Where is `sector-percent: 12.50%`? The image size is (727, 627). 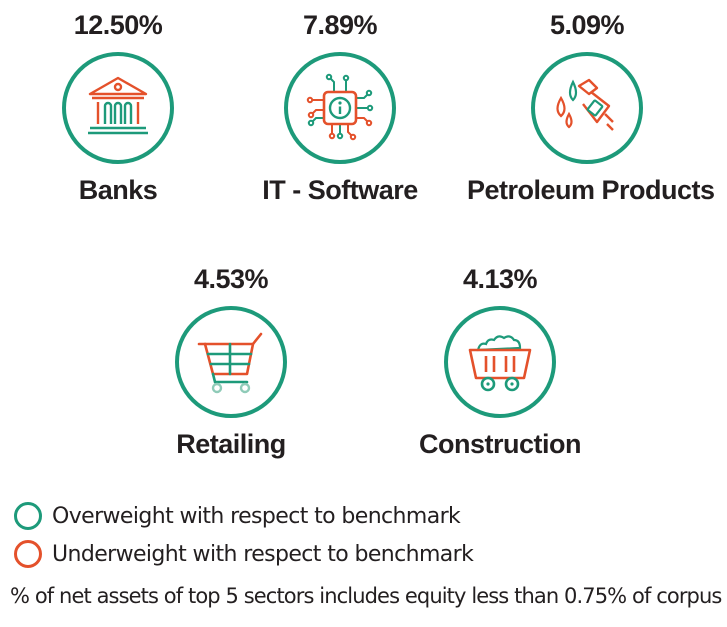 sector-percent: 12.50% is located at coordinates (118, 25).